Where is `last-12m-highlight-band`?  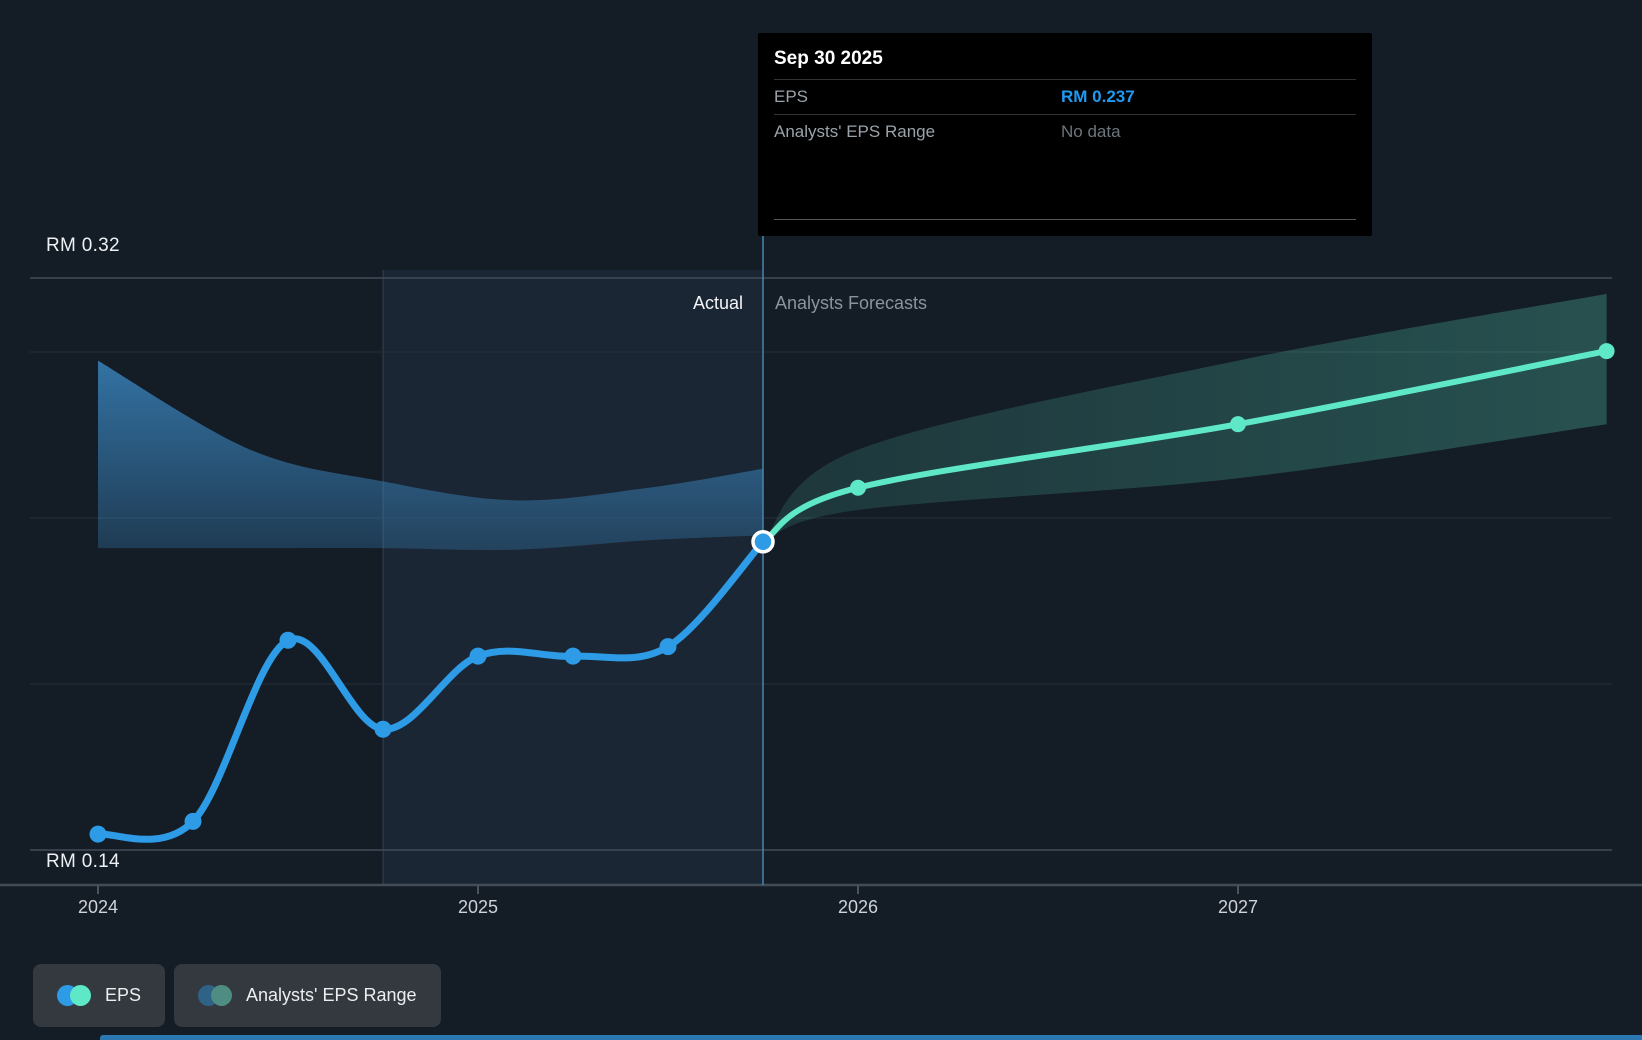 last-12m-highlight-band is located at coordinates (573, 577).